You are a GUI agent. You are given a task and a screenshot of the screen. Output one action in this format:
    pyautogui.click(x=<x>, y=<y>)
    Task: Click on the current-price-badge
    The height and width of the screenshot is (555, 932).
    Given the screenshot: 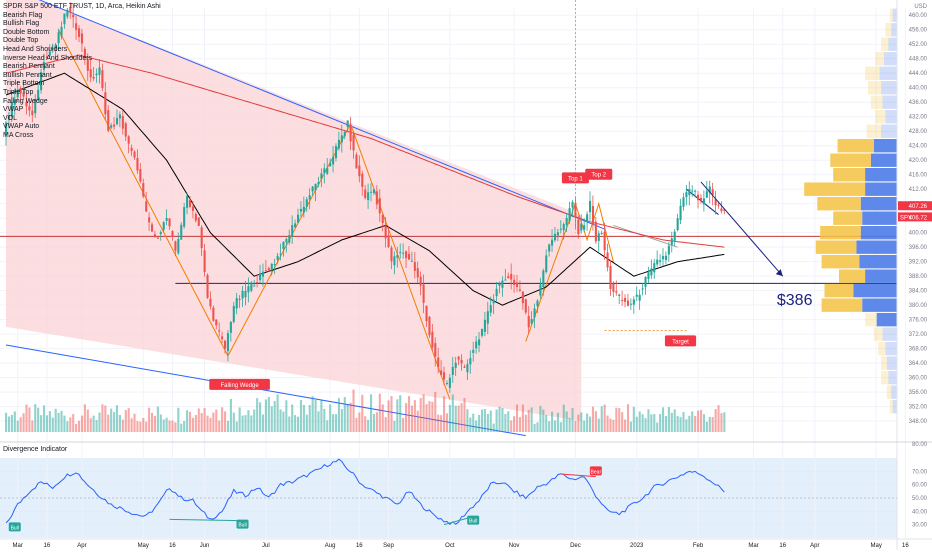 What is the action you would take?
    pyautogui.click(x=915, y=206)
    